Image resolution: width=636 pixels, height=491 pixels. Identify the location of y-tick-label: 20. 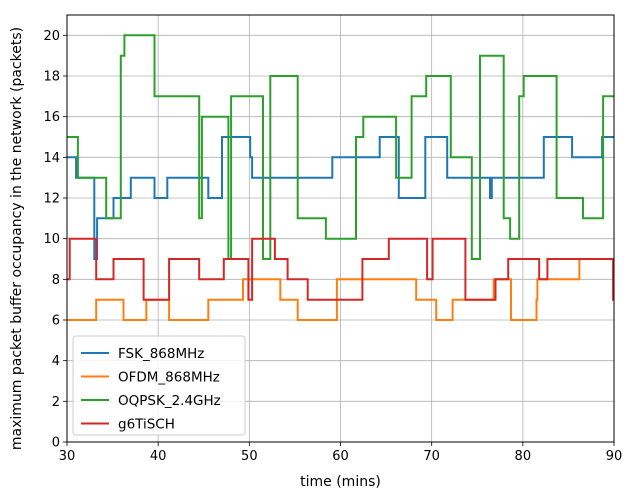
(51, 36).